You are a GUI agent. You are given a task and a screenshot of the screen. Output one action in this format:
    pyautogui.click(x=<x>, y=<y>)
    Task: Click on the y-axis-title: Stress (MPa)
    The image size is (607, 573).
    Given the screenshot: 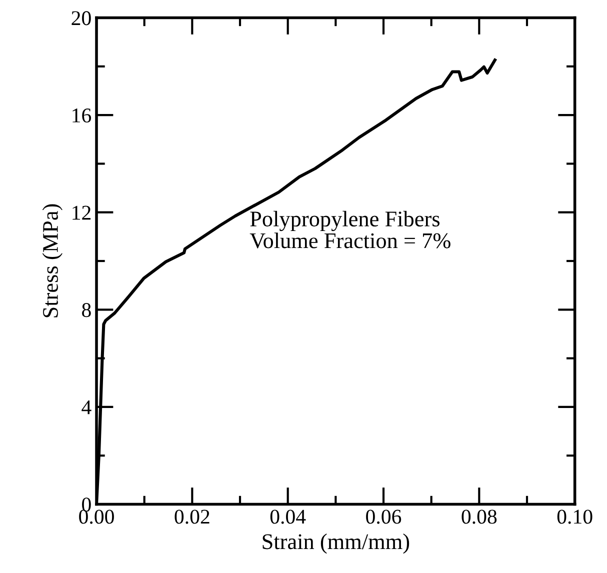 What is the action you would take?
    pyautogui.click(x=52, y=261)
    